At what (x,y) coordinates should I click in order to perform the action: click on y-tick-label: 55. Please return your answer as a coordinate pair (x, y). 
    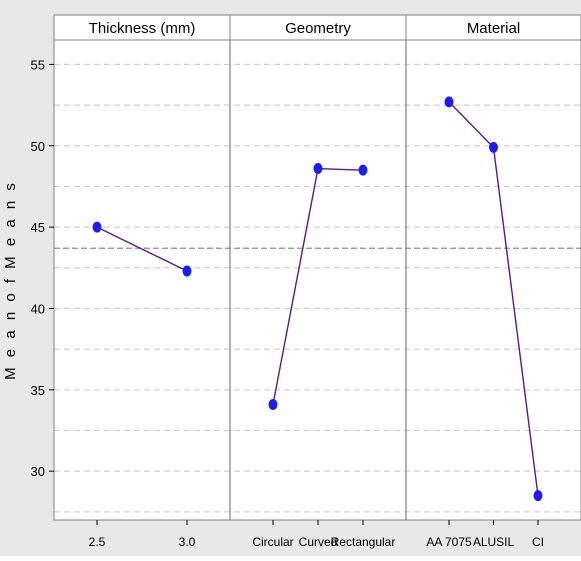
    Looking at the image, I should click on (38, 64).